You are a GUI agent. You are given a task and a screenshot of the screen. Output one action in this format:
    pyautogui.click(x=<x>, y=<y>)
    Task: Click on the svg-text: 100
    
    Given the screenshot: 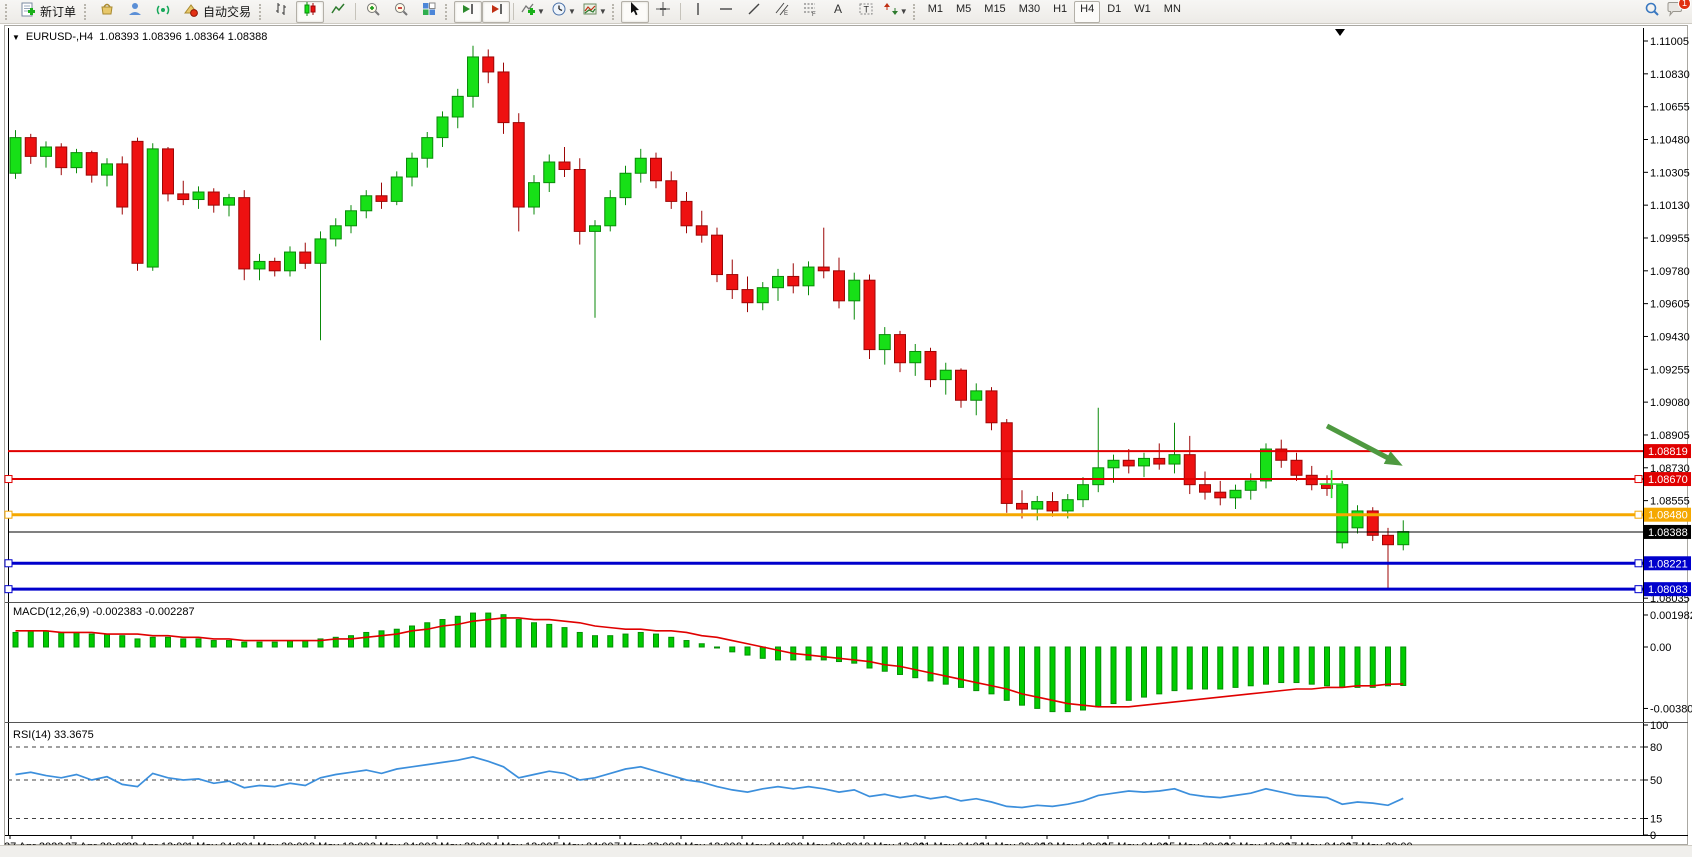 What is the action you would take?
    pyautogui.click(x=1659, y=726)
    